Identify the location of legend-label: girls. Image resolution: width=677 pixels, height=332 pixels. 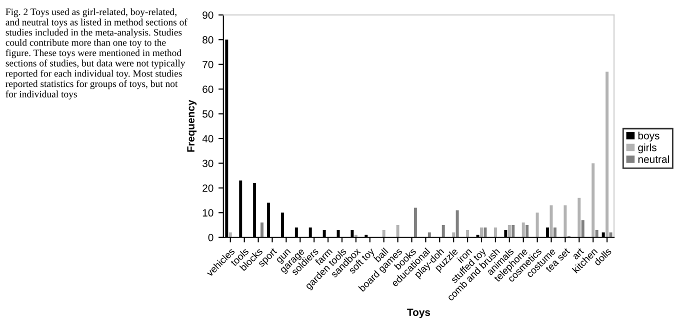
(647, 149).